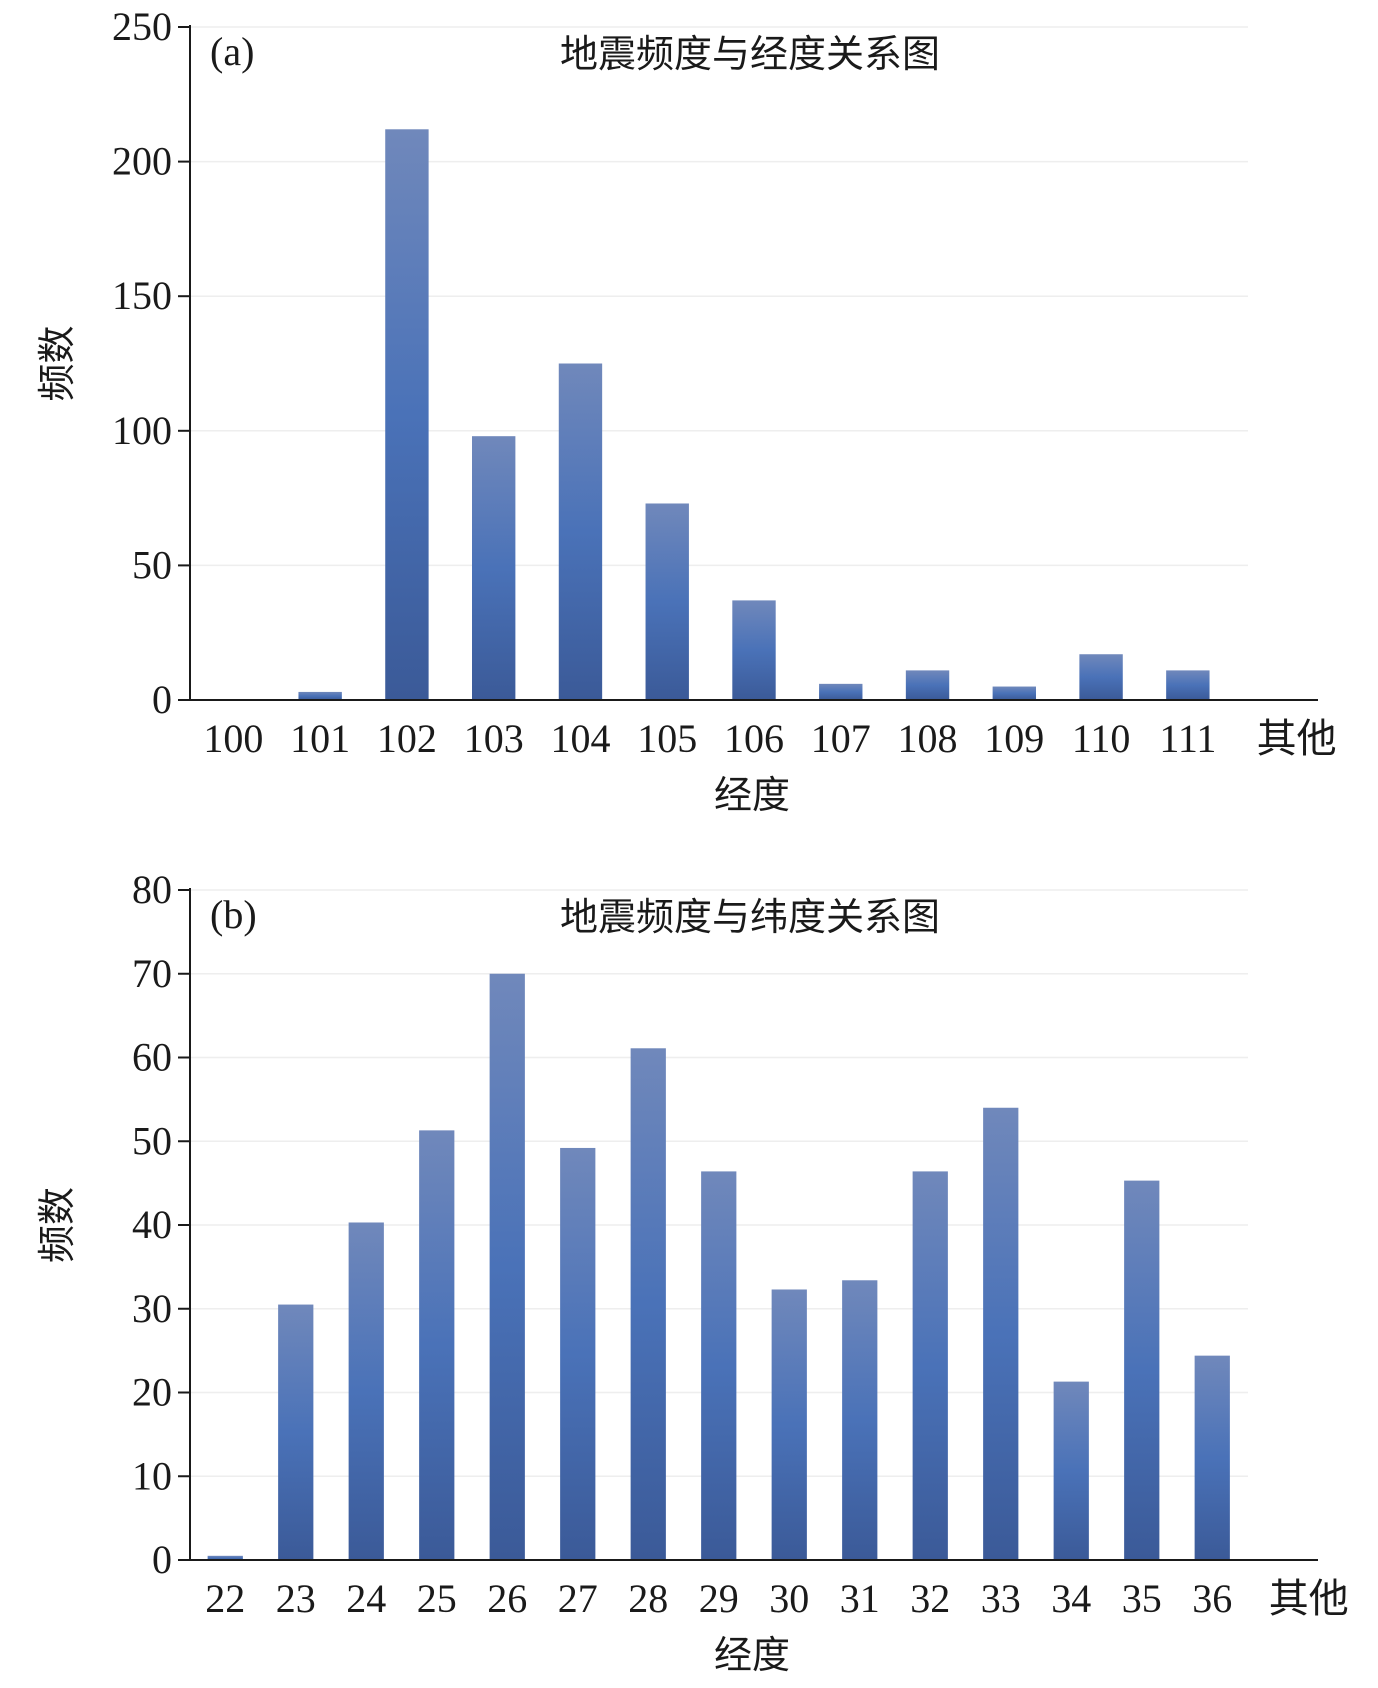 This screenshot has width=1378, height=1688. What do you see at coordinates (648, 1598) in the screenshot?
I see `x-tick-label: 28` at bounding box center [648, 1598].